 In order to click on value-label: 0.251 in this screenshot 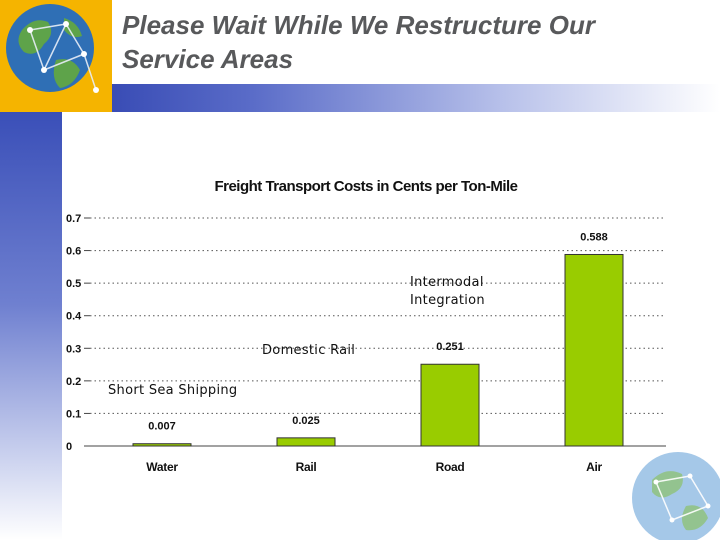, I will do `click(450, 347)`.